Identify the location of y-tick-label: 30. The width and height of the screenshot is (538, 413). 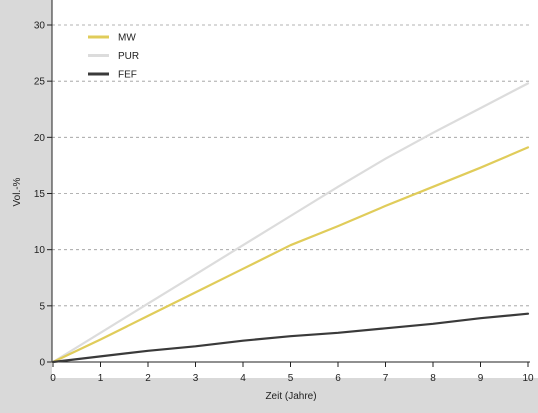
(40, 26).